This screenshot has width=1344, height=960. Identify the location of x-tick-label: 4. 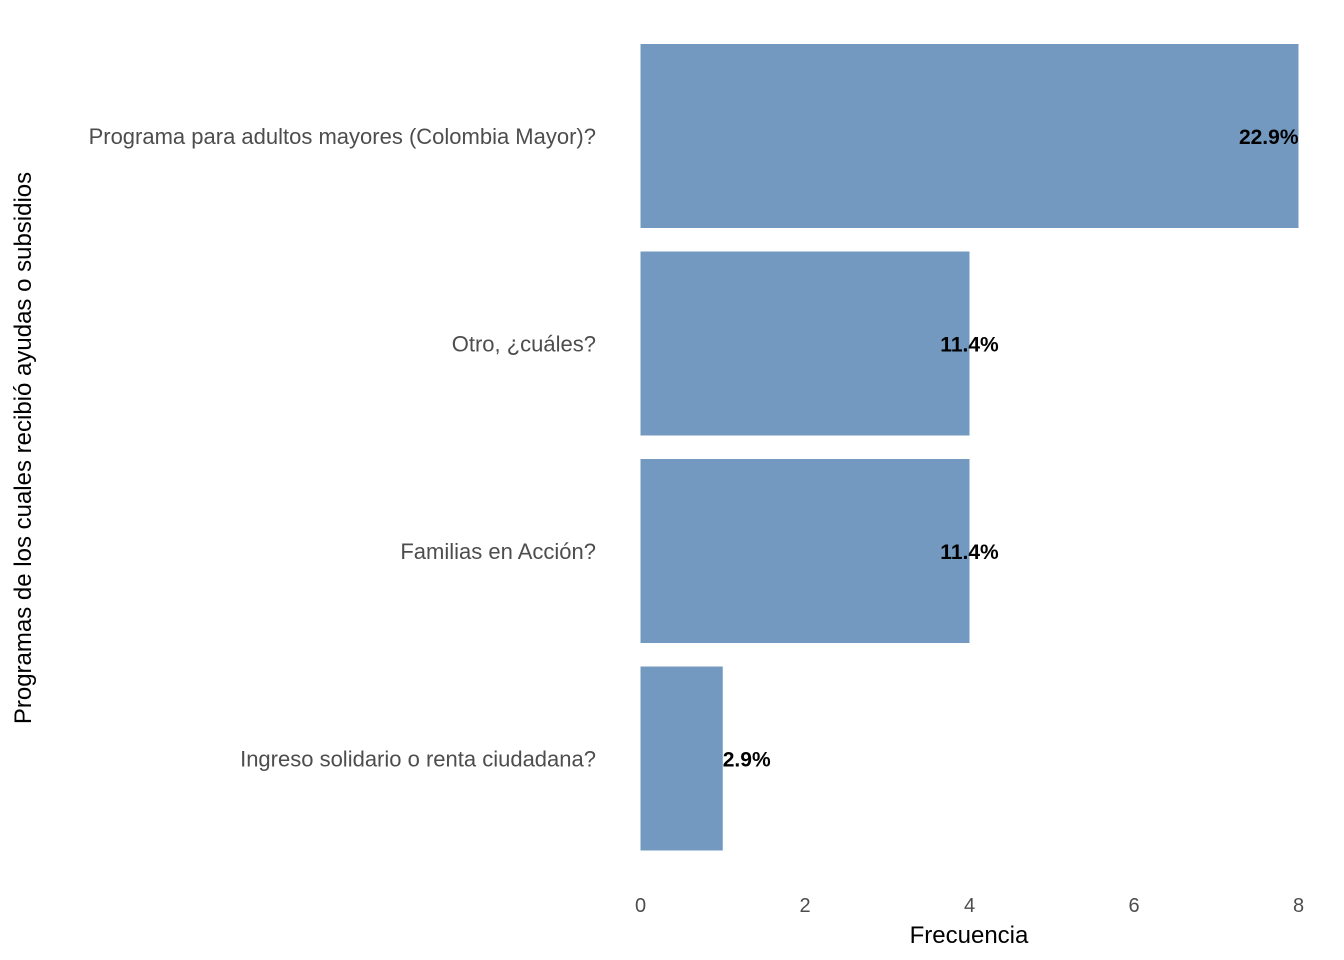
(969, 906).